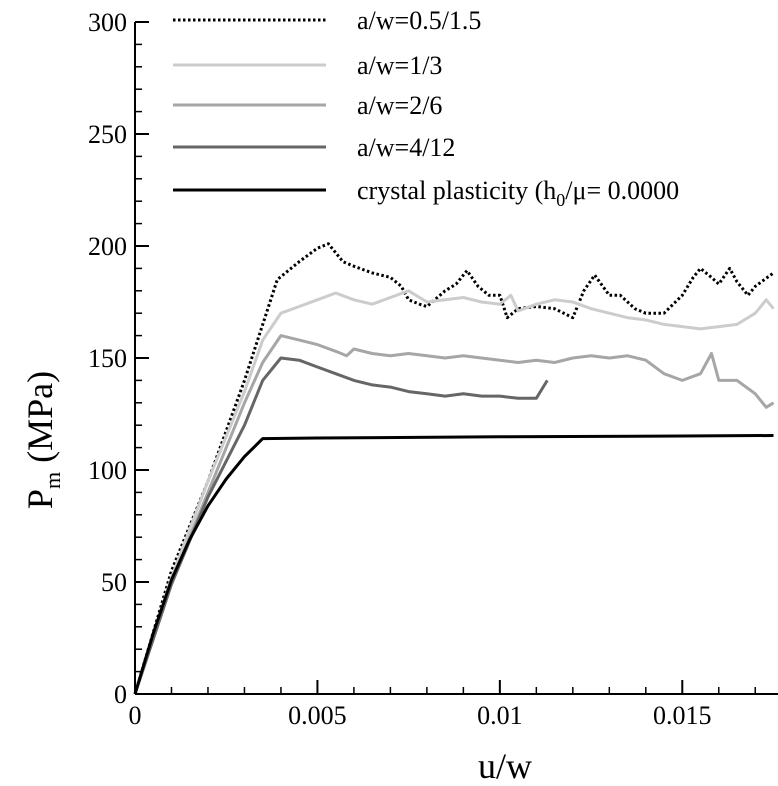 Image resolution: width=778 pixels, height=786 pixels. I want to click on y-axis-label-sub: m, so click(52, 480).